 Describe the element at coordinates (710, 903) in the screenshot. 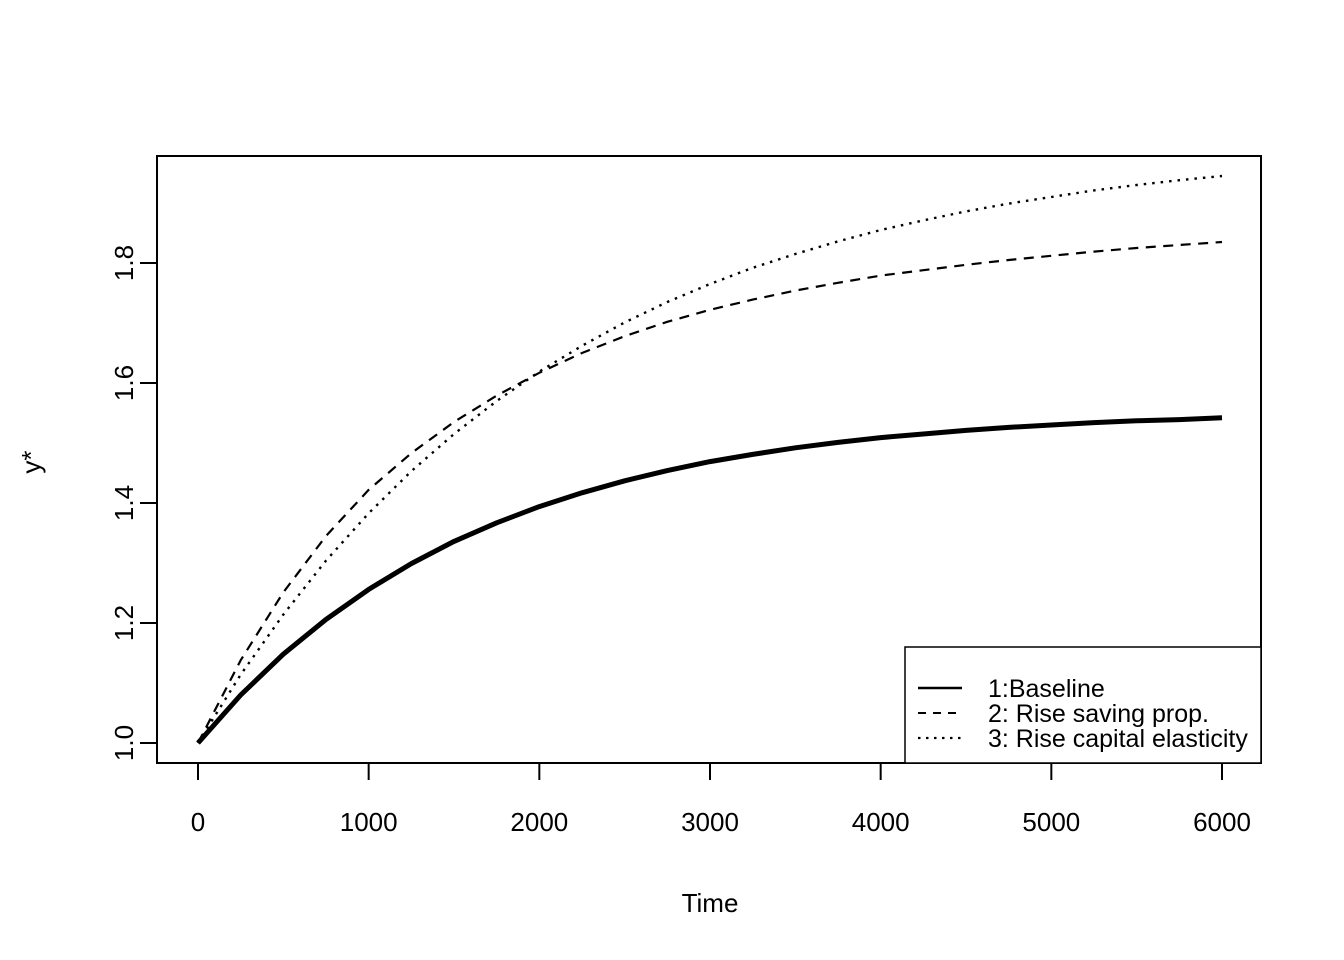

I see `x-axis-title: Time` at that location.